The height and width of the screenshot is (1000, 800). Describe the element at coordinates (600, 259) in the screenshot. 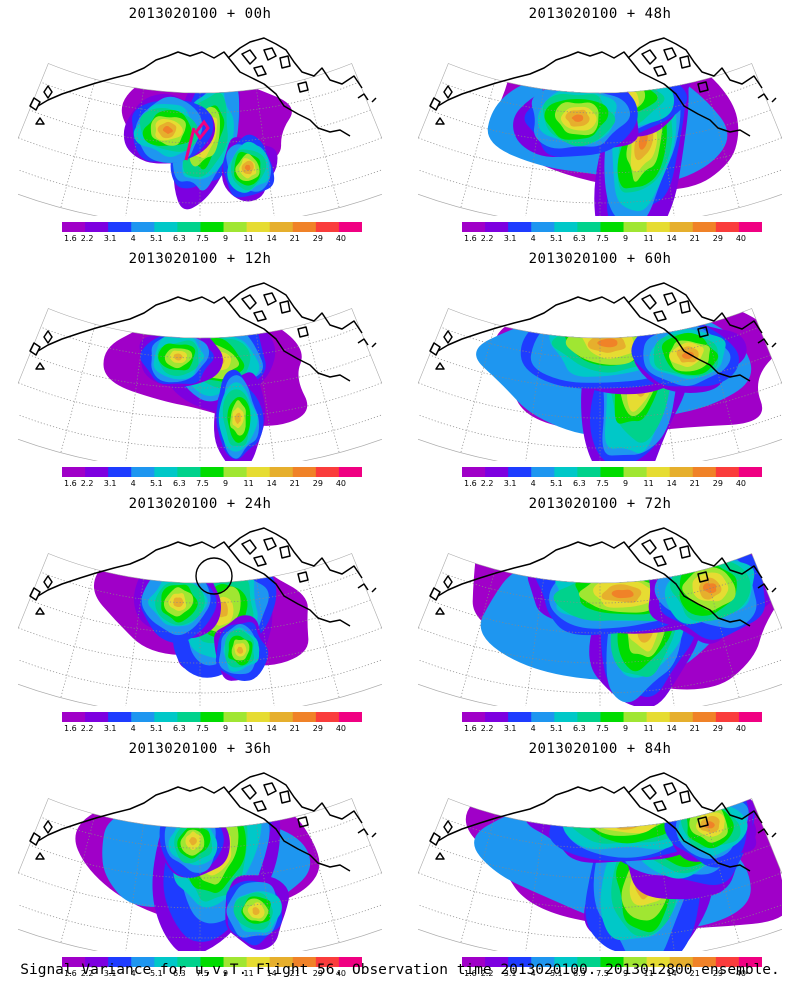

I see `panel-title: 2013020100 + 60h` at that location.